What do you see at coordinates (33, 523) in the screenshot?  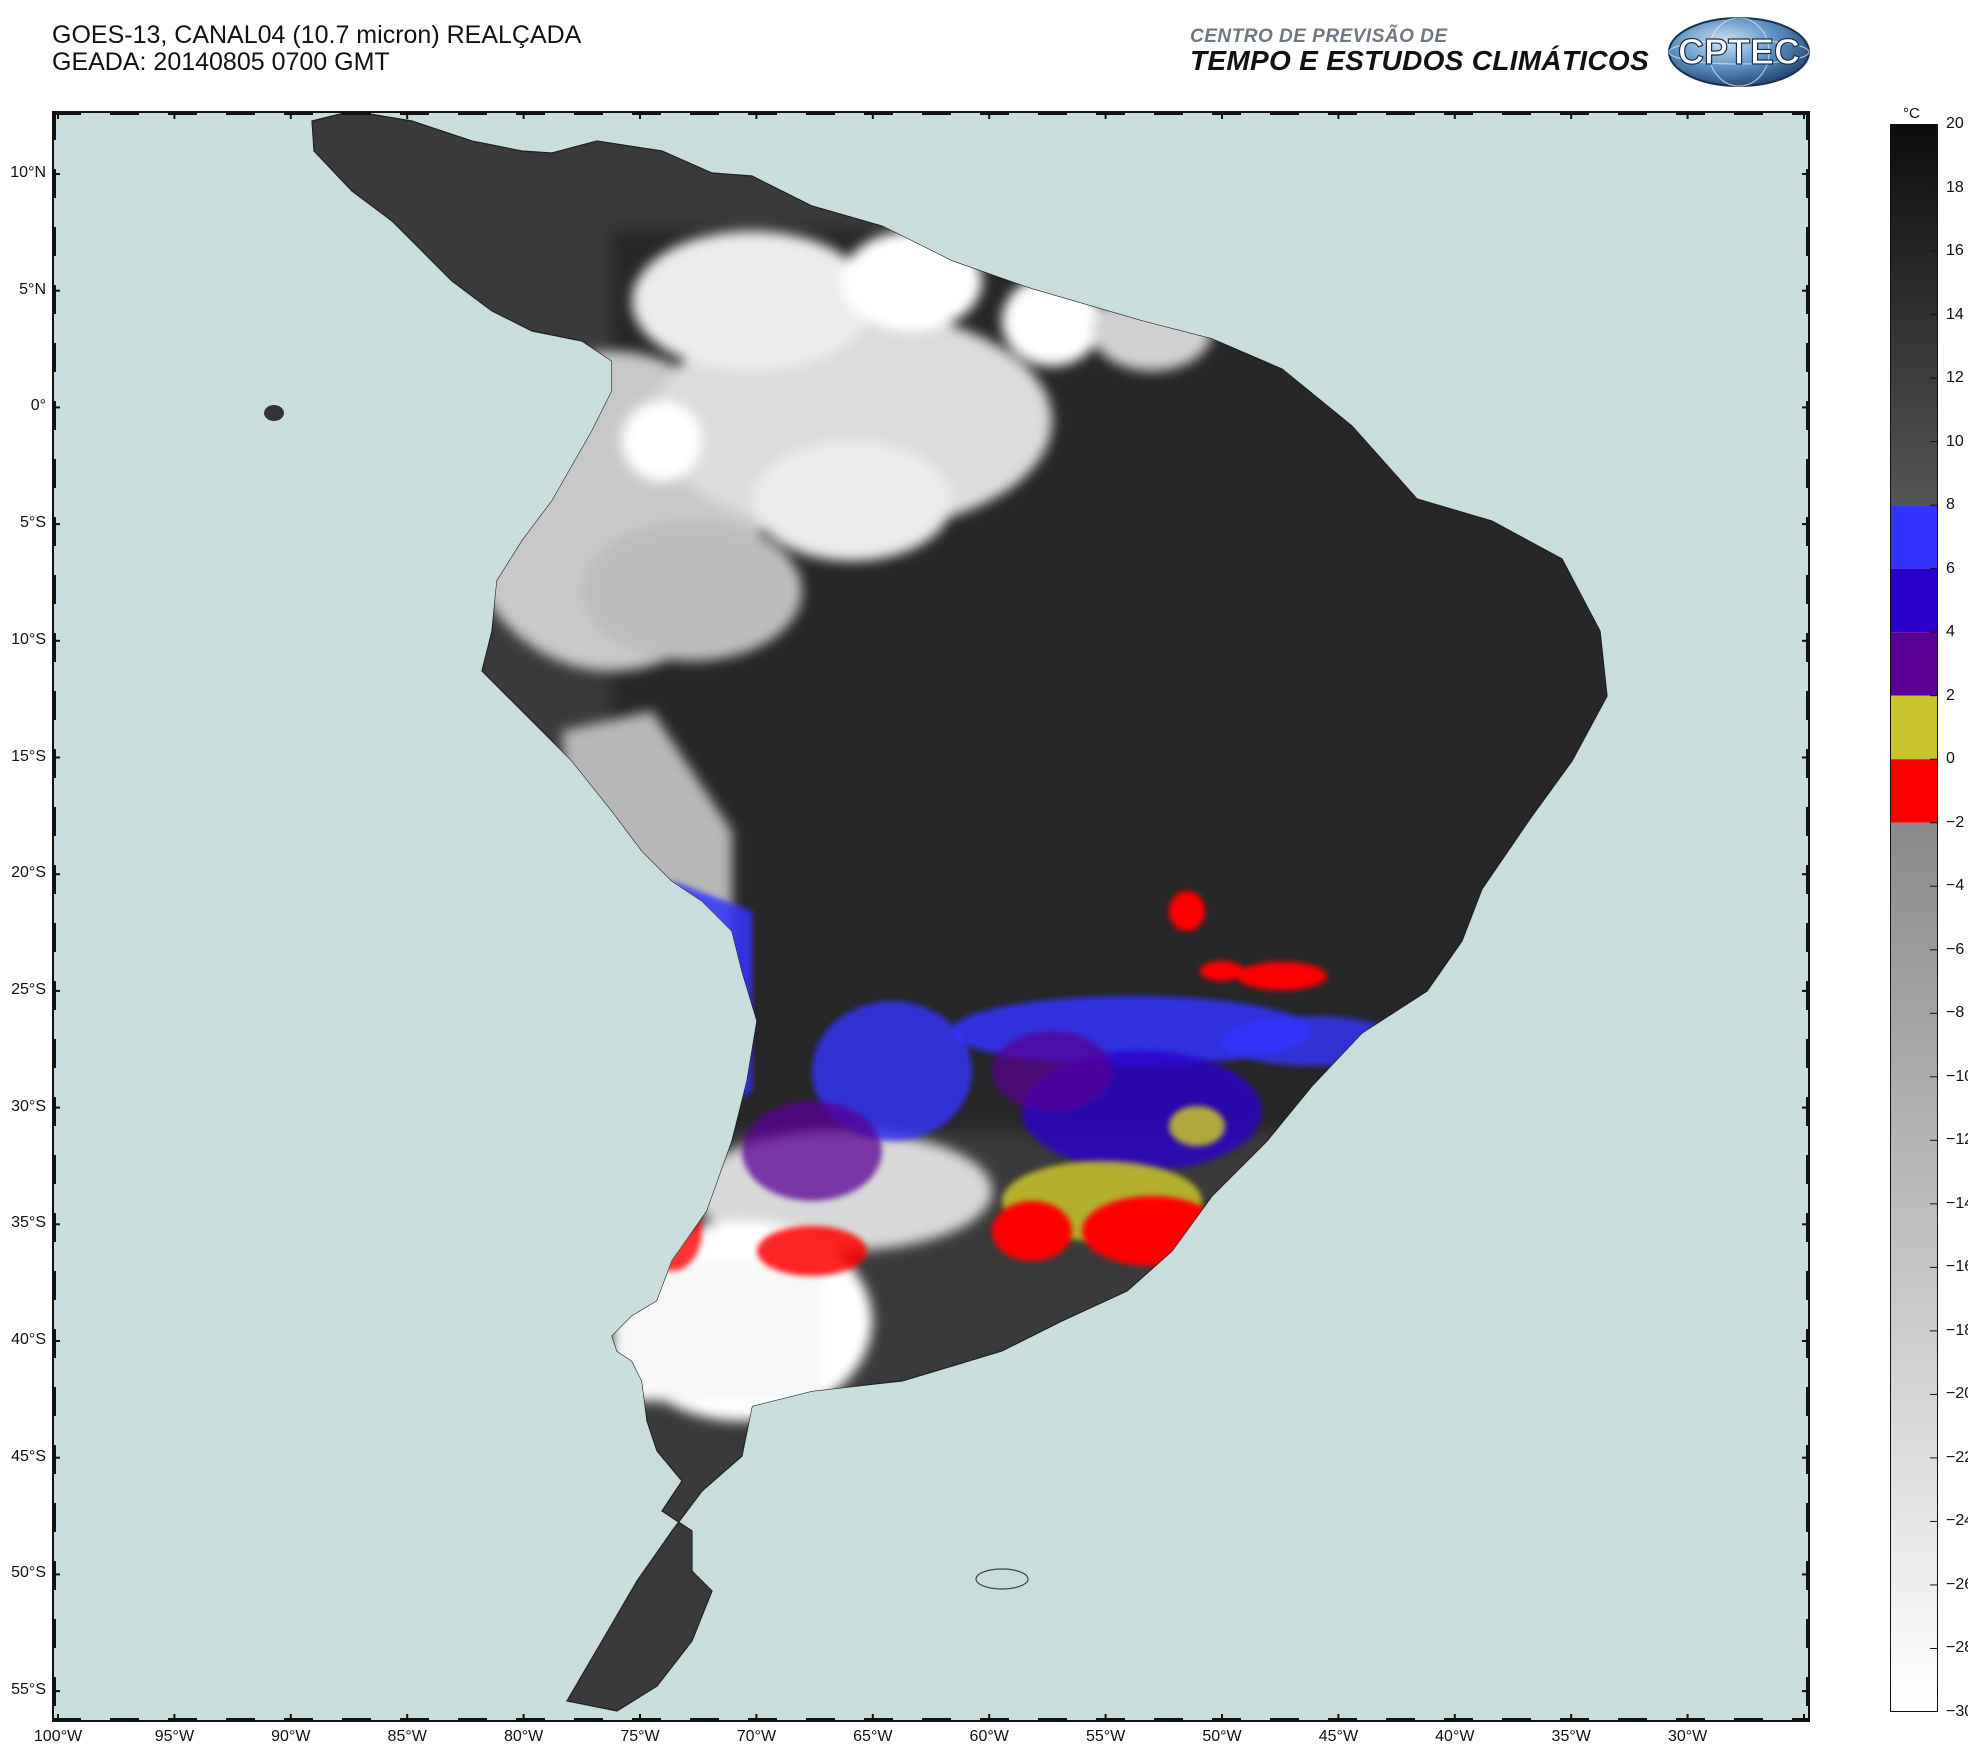 I see `lat-label: 5°S` at bounding box center [33, 523].